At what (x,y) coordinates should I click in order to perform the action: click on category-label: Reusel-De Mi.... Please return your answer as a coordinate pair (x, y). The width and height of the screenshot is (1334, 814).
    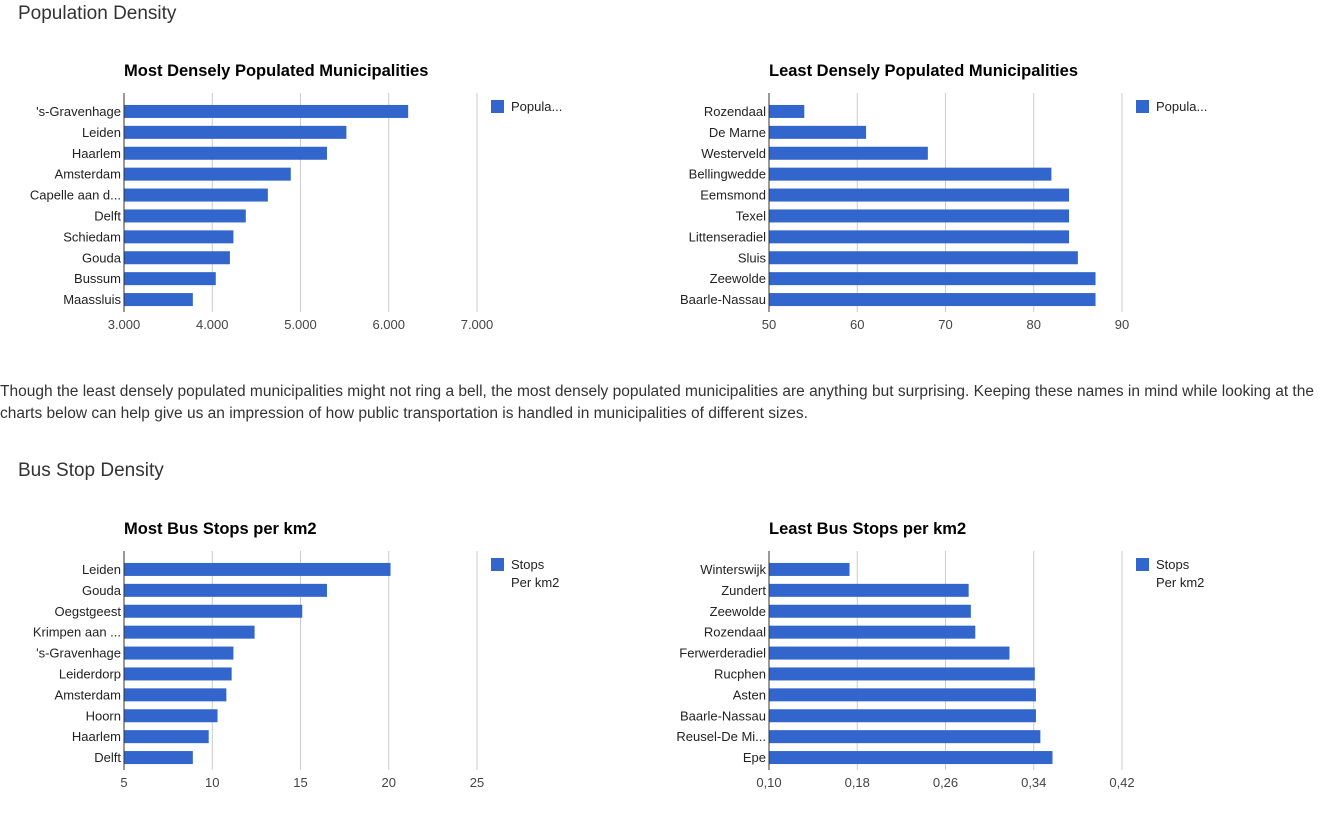
    Looking at the image, I should click on (721, 736).